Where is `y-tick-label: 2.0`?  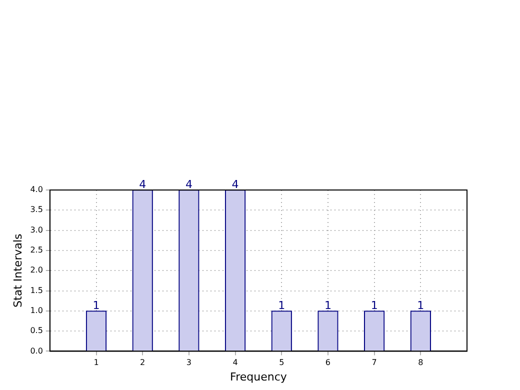
y-tick-label: 2.0 is located at coordinates (36, 270).